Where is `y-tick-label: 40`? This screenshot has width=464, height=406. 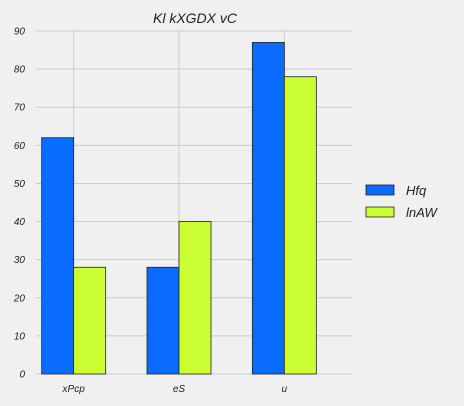 y-tick-label: 40 is located at coordinates (20, 222).